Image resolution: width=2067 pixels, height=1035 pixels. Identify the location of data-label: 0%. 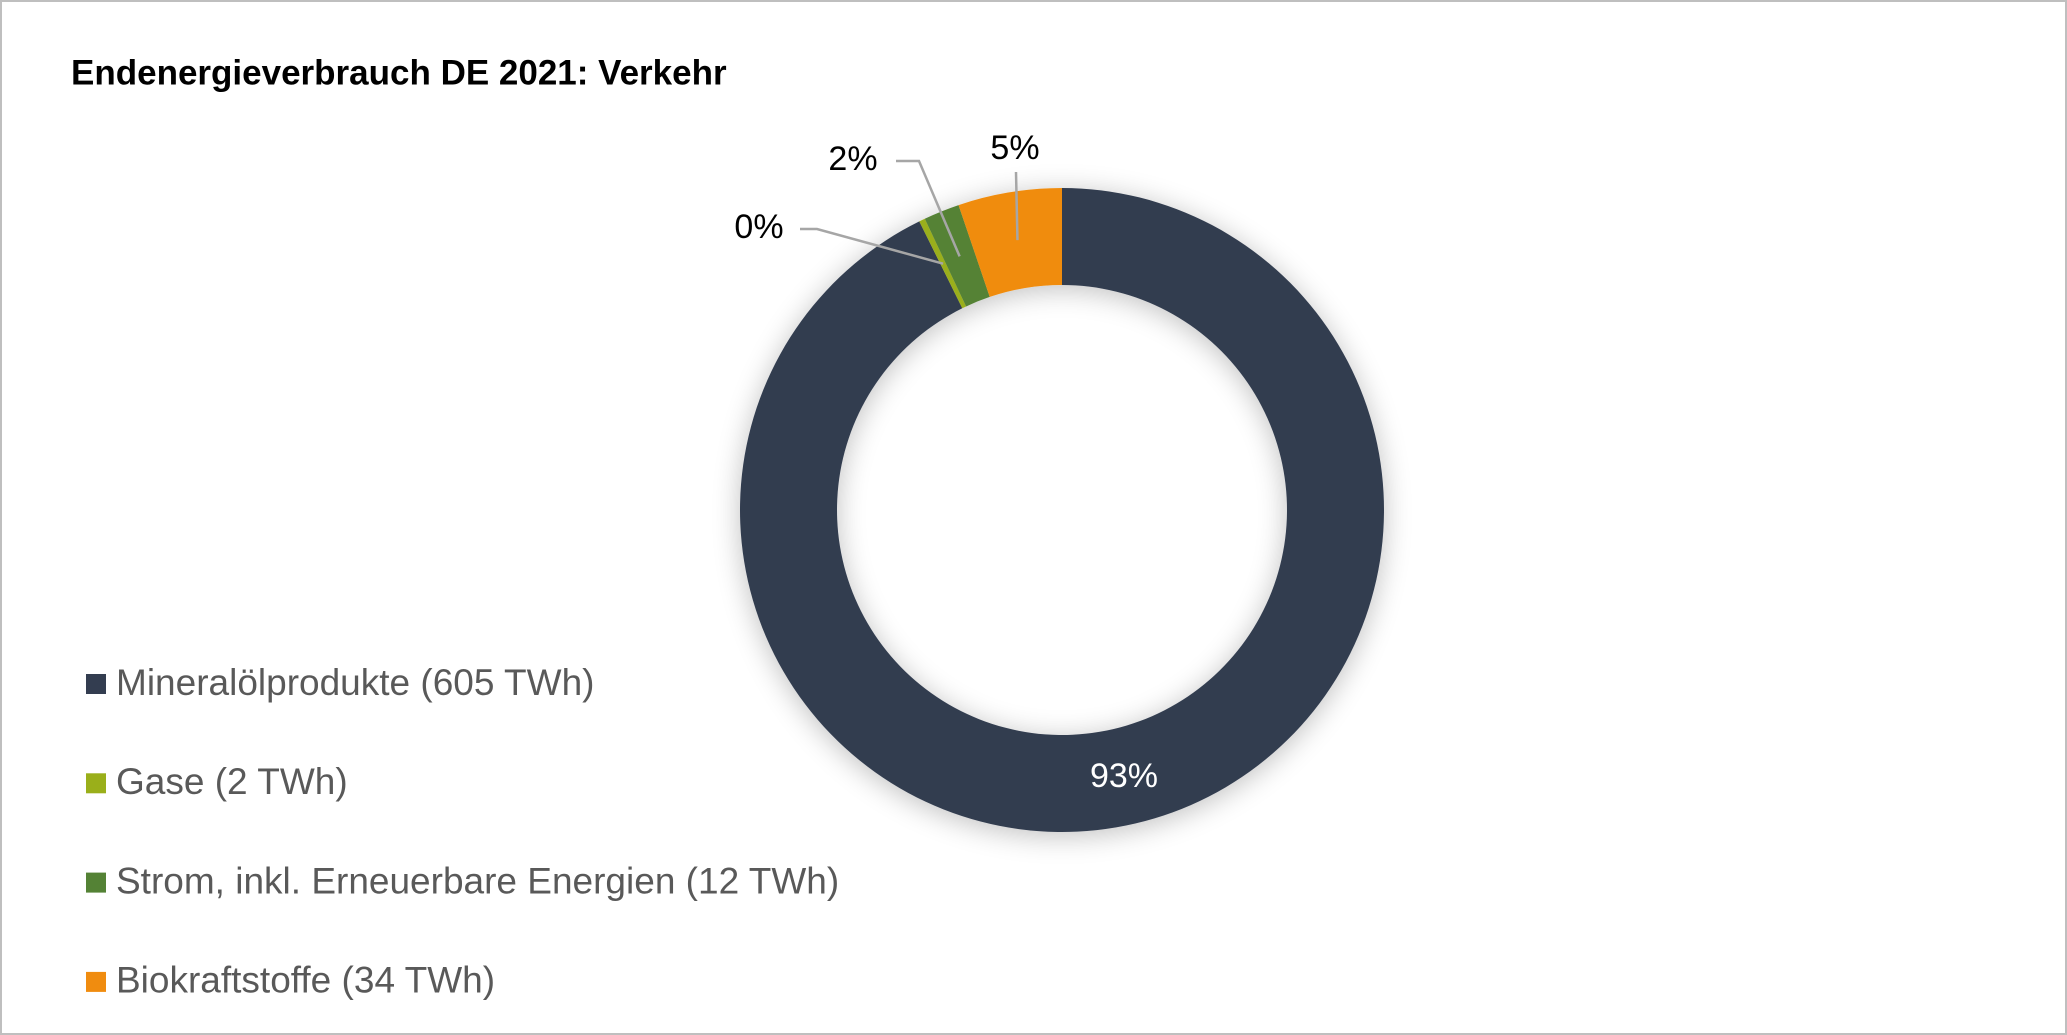
(758, 227).